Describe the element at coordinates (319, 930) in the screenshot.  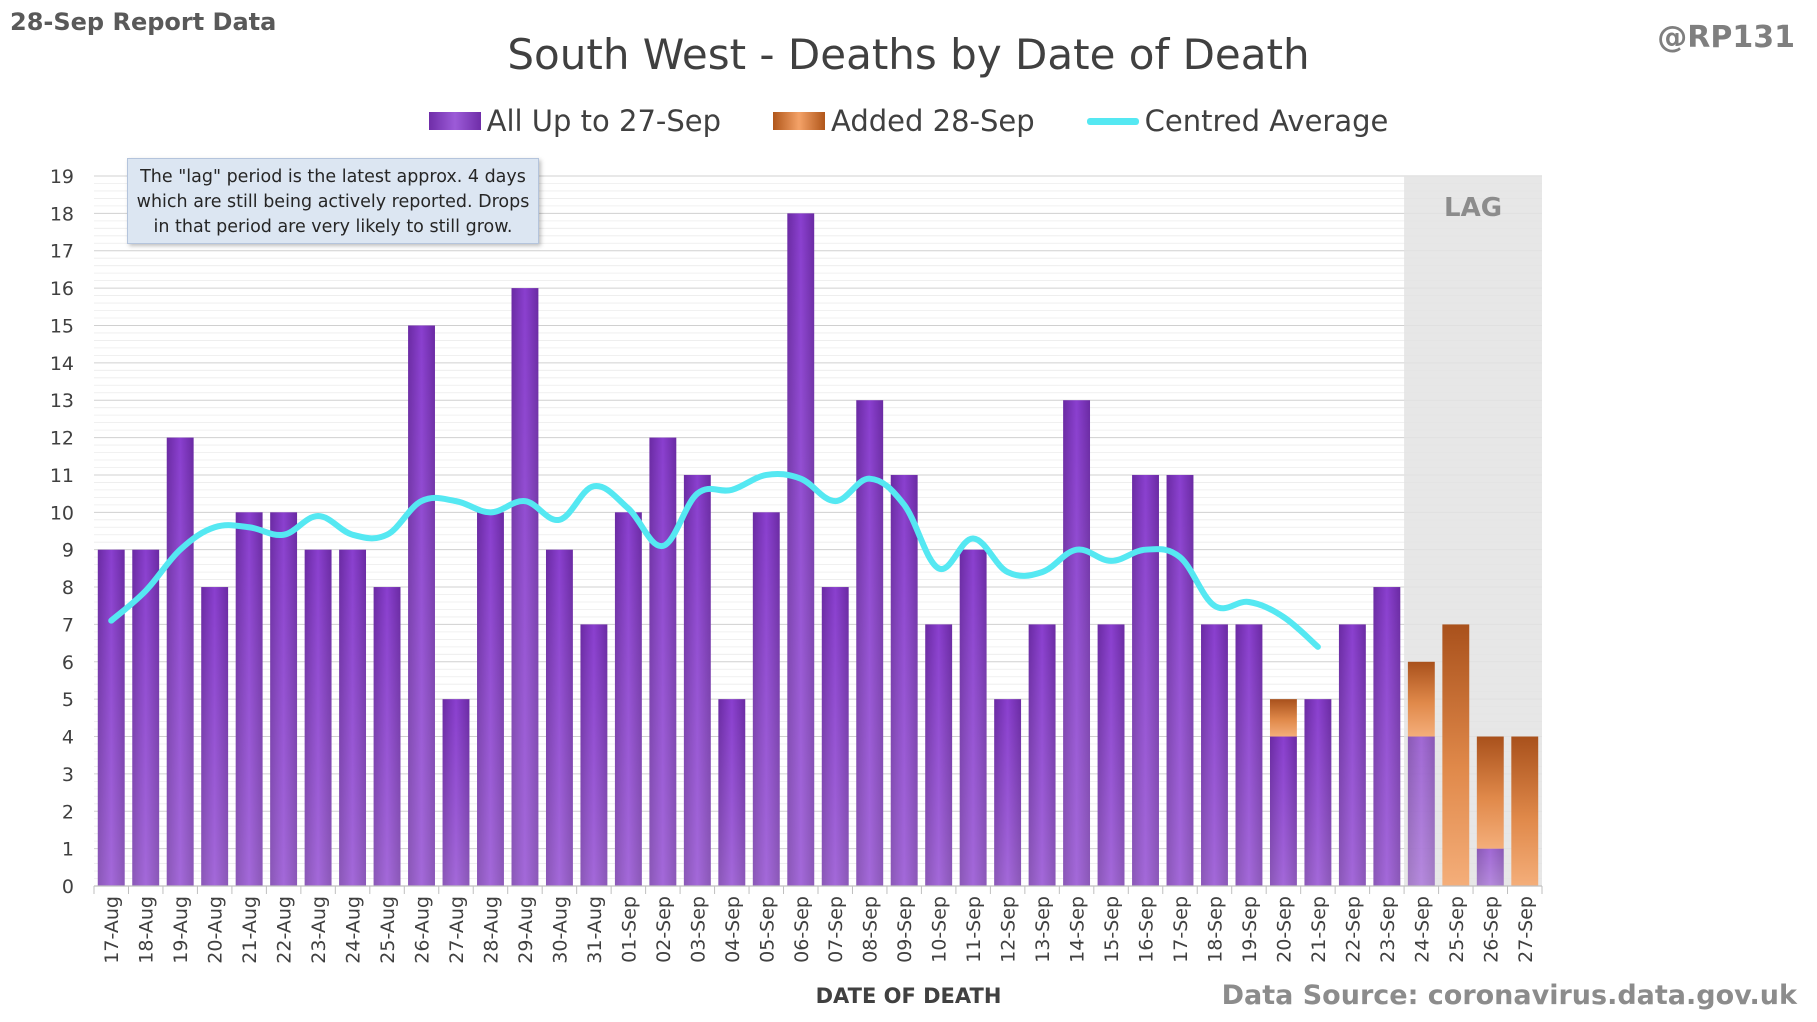
I see `x-tick-label: 23-Aug` at that location.